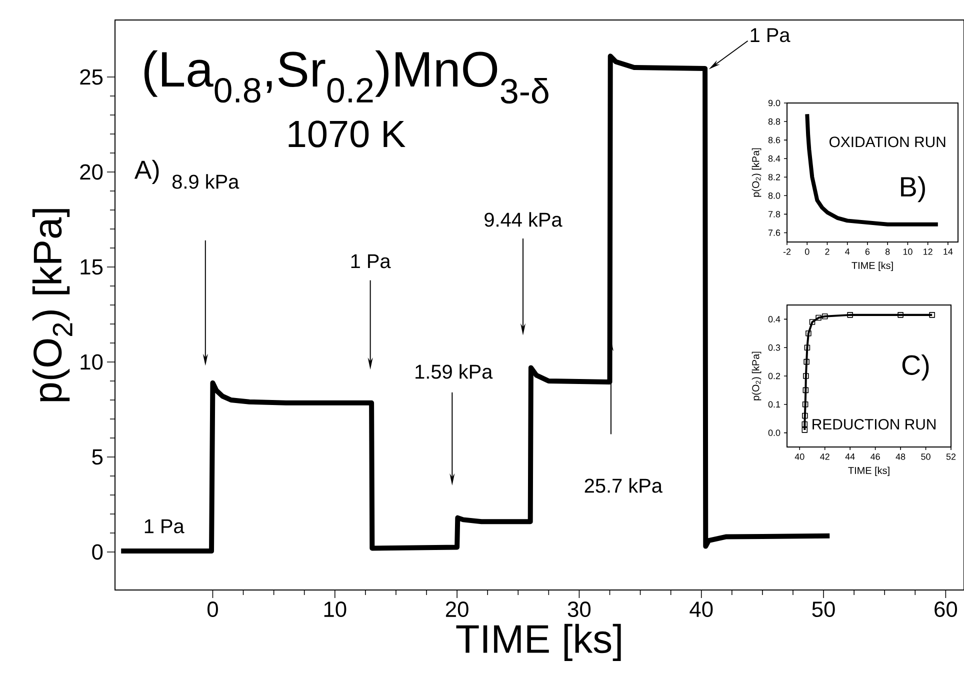 This screenshot has width=964, height=679. I want to click on x-tick-label: 42, so click(825, 457).